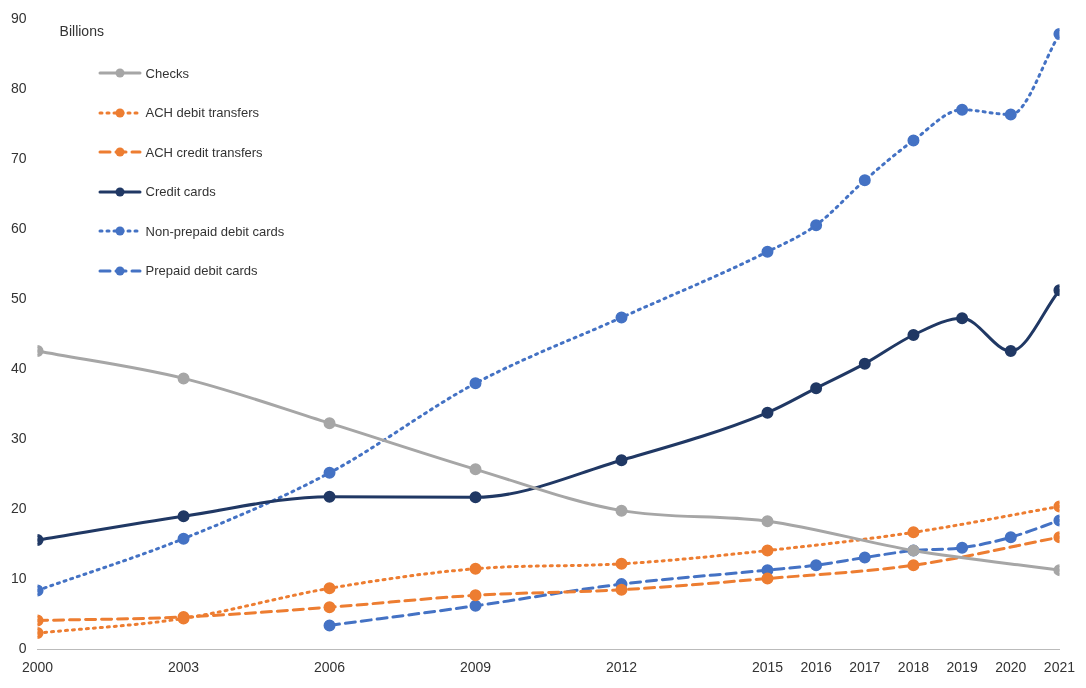  Describe the element at coordinates (18, 368) in the screenshot. I see `y-tick-label: 40` at that location.